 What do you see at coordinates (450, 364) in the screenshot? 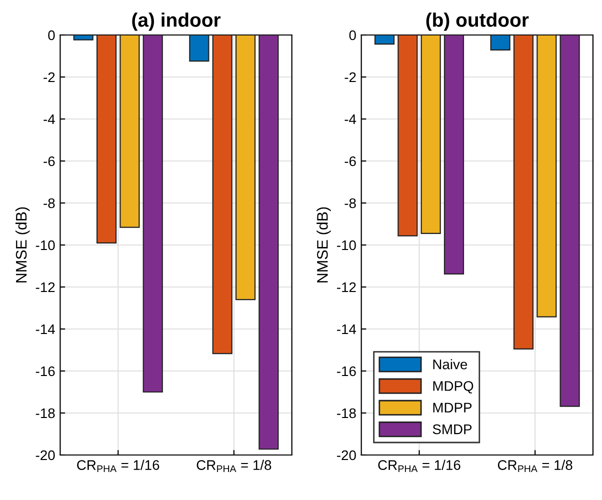
I see `legend-label: Naive` at bounding box center [450, 364].